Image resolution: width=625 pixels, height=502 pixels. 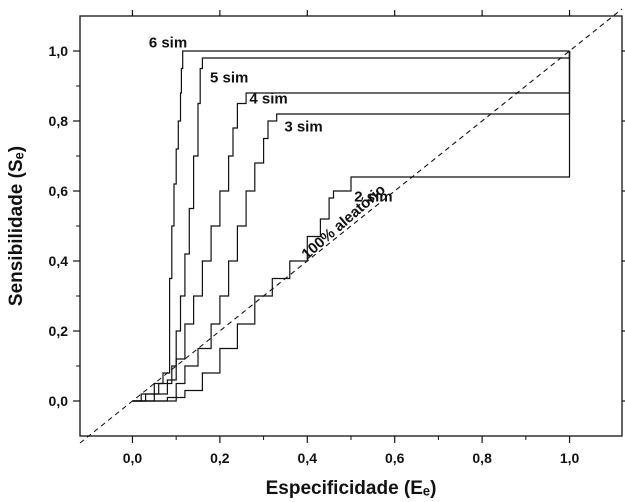 I want to click on x-axis-title: Especificidade (Eₑ), so click(x=351, y=488).